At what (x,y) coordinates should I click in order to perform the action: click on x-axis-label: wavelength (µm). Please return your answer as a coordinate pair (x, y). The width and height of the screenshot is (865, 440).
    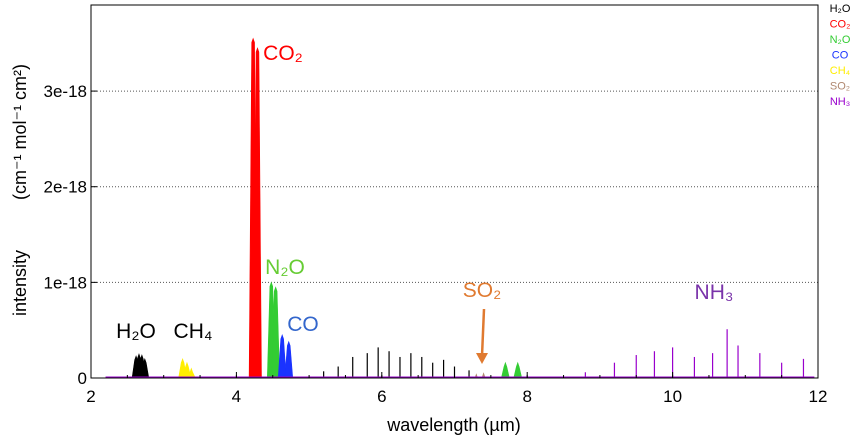
    Looking at the image, I should click on (453, 425).